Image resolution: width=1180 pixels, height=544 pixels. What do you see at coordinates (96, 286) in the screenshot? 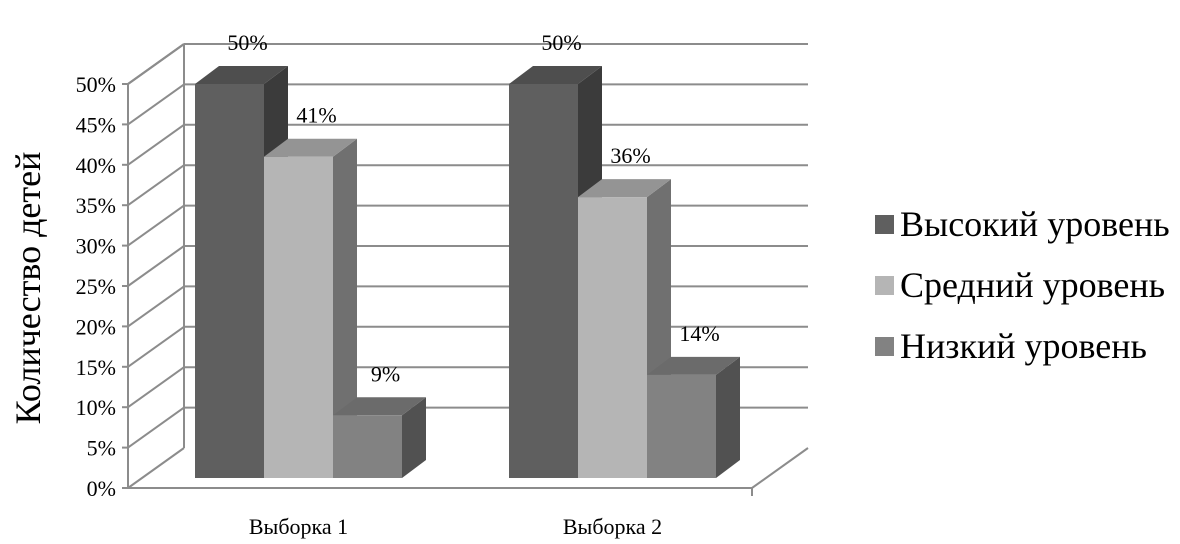
I see `y-tick-label: 25%` at bounding box center [96, 286].